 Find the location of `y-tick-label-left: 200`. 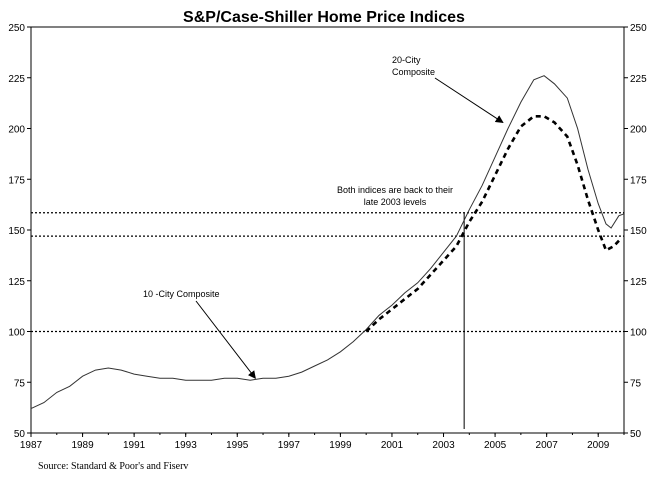

y-tick-label-left: 200 is located at coordinates (16, 130).